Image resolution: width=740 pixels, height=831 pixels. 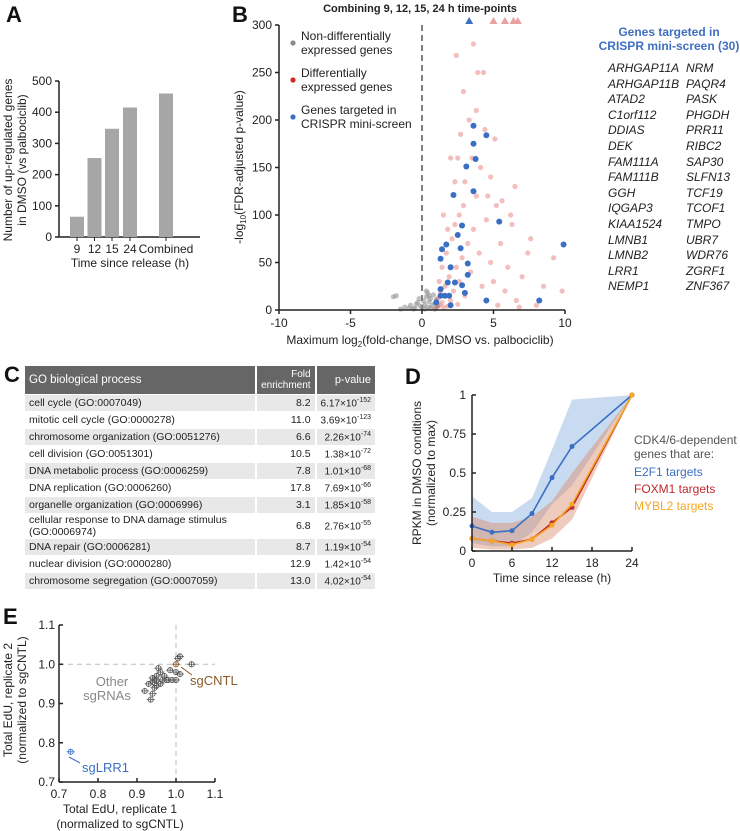 I want to click on y-tick-label: 250, so click(x=262, y=73).